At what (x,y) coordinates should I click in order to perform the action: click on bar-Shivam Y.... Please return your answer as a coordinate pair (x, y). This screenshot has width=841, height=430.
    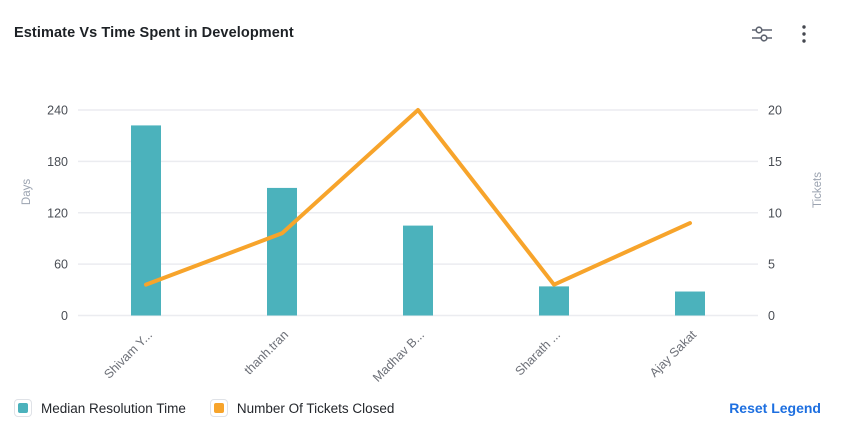
    Looking at the image, I should click on (146, 220).